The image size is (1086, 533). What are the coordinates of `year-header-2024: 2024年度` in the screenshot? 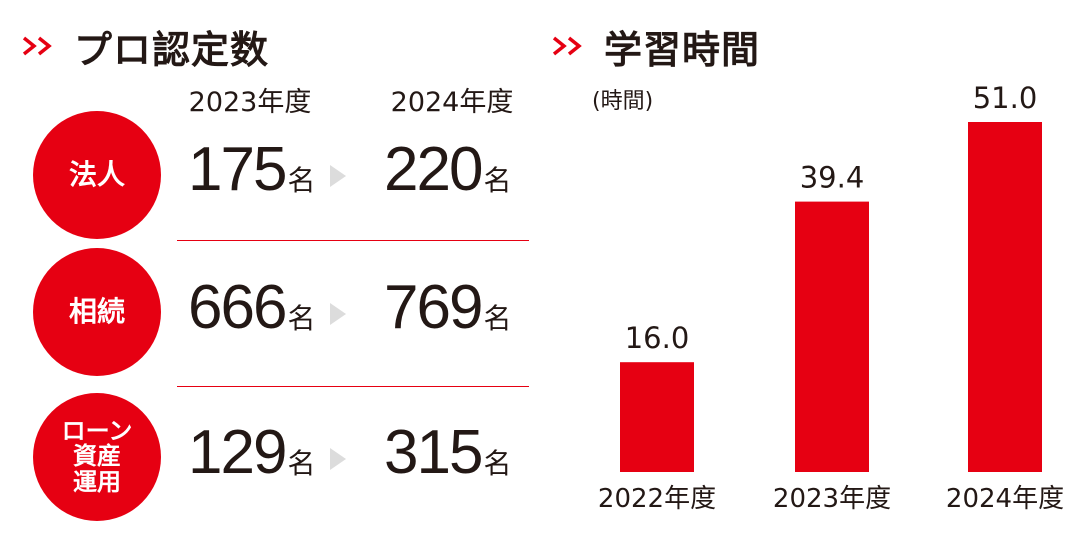 It's located at (452, 102).